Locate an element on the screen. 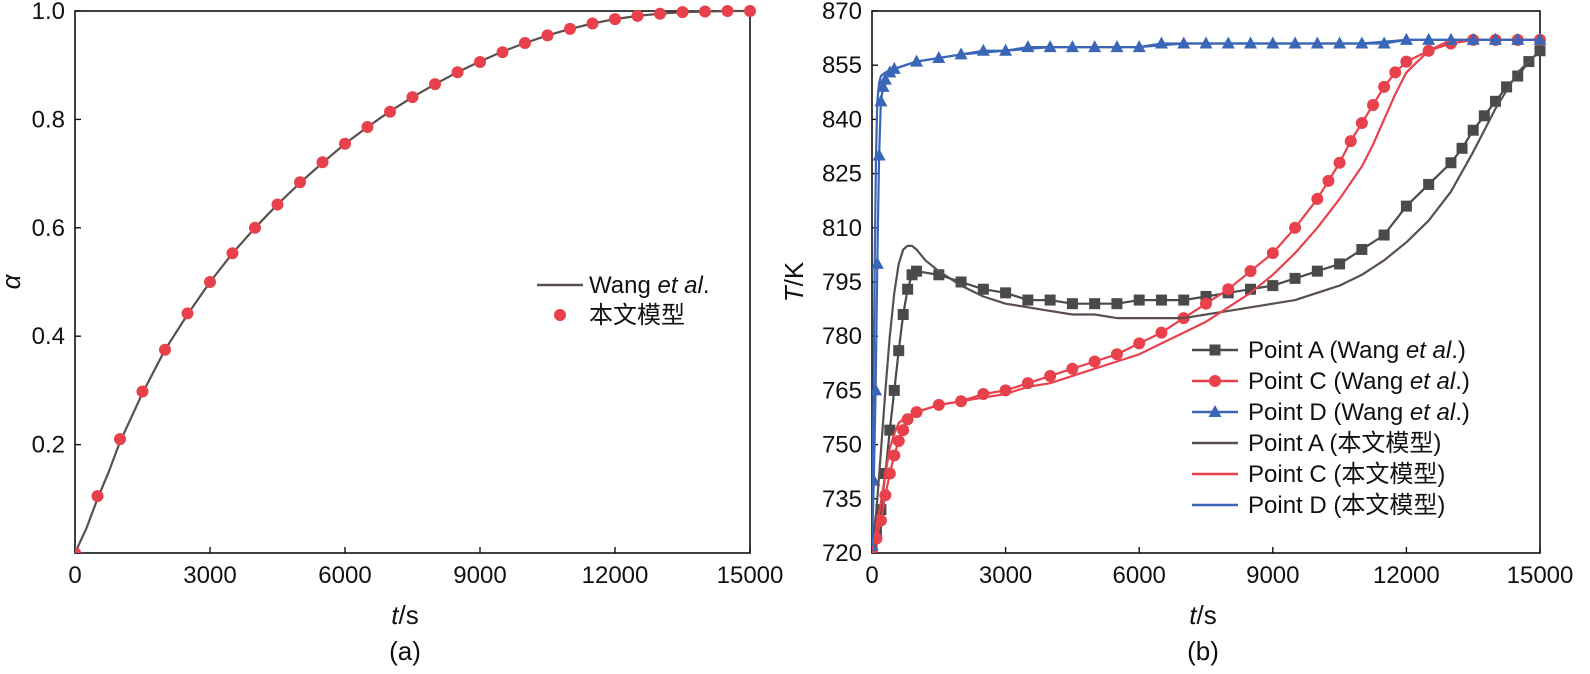  y-tick-label: 720 is located at coordinates (842, 553).